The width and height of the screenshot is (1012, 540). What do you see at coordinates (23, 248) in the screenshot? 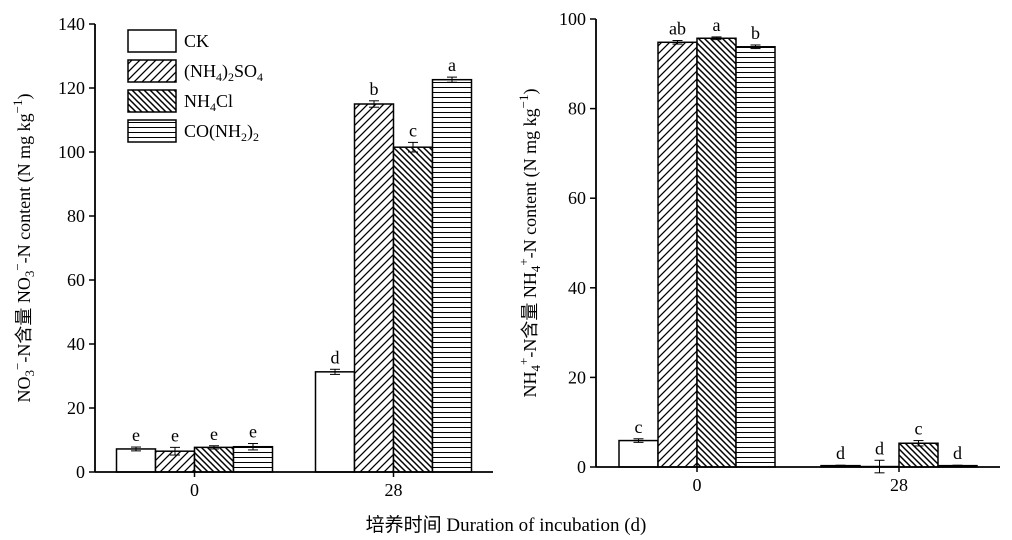
I see `y-axis-label: NO3−-N含量 NO3−-N content (N mg kg−1)` at bounding box center [23, 248].